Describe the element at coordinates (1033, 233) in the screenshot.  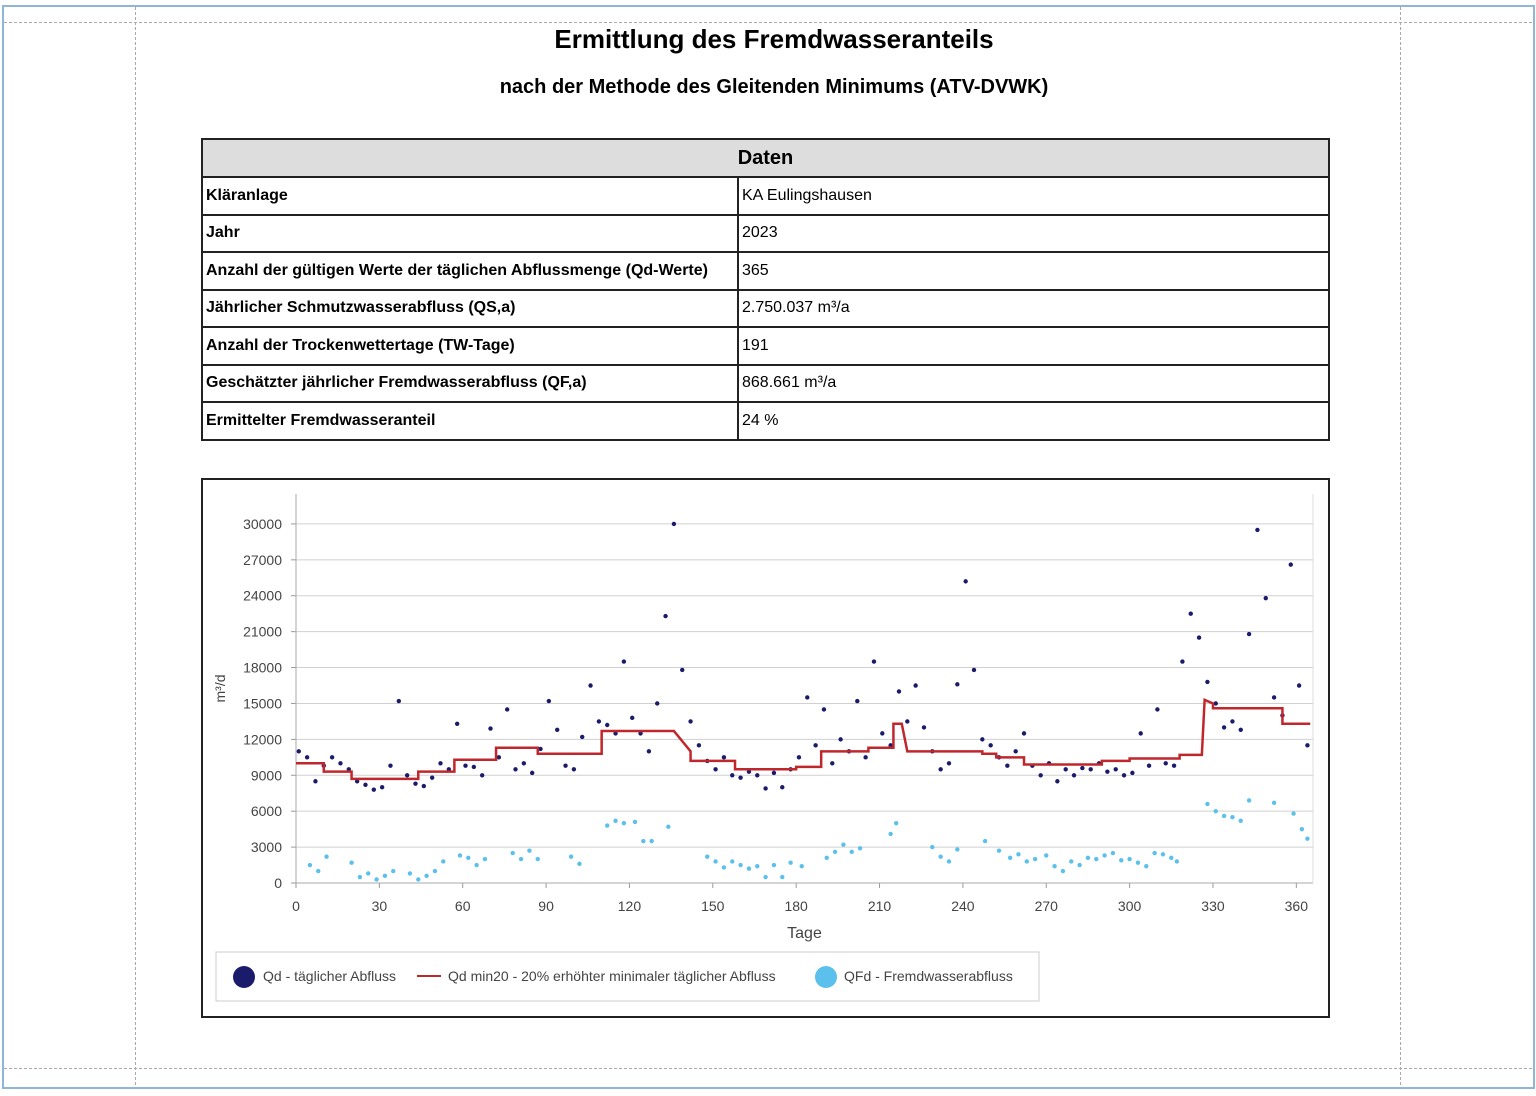
I see `cell-value: 2023` at that location.